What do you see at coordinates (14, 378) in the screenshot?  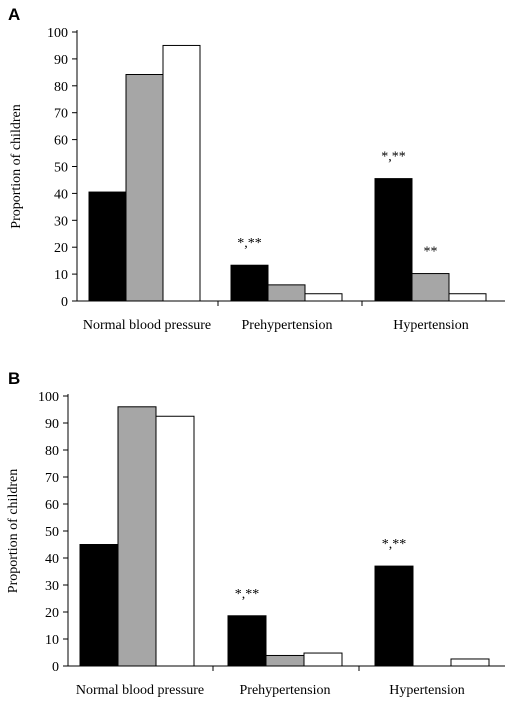 I see `panel-letter: B` at bounding box center [14, 378].